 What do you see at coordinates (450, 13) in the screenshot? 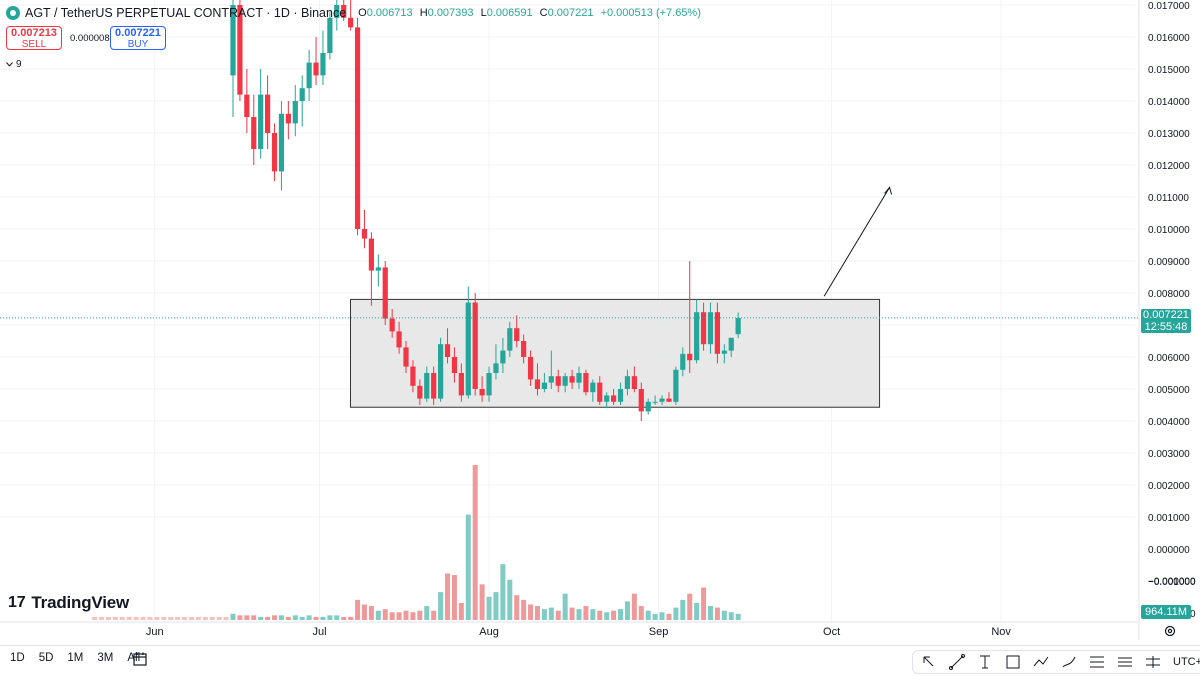
I see `high-value: 0.007393` at bounding box center [450, 13].